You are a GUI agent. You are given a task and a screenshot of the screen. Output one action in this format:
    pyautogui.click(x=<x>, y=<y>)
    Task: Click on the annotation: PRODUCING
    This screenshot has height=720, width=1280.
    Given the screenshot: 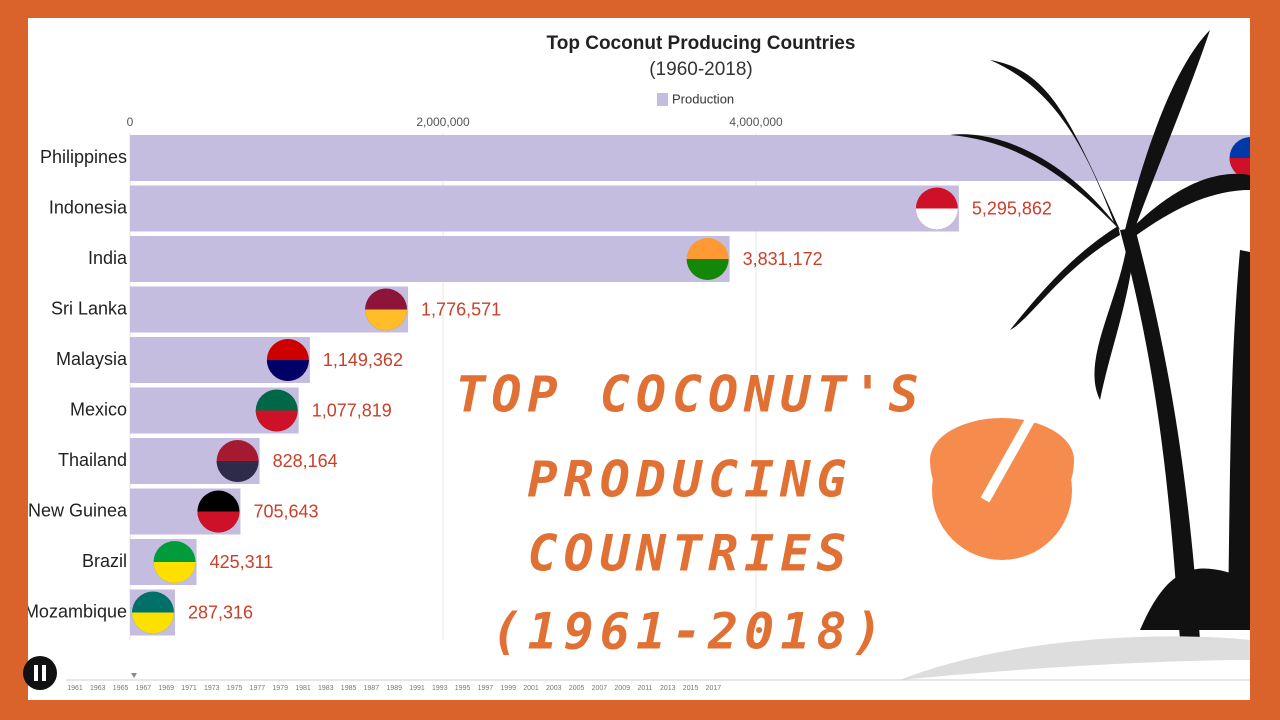 What is the action you would take?
    pyautogui.click(x=690, y=480)
    